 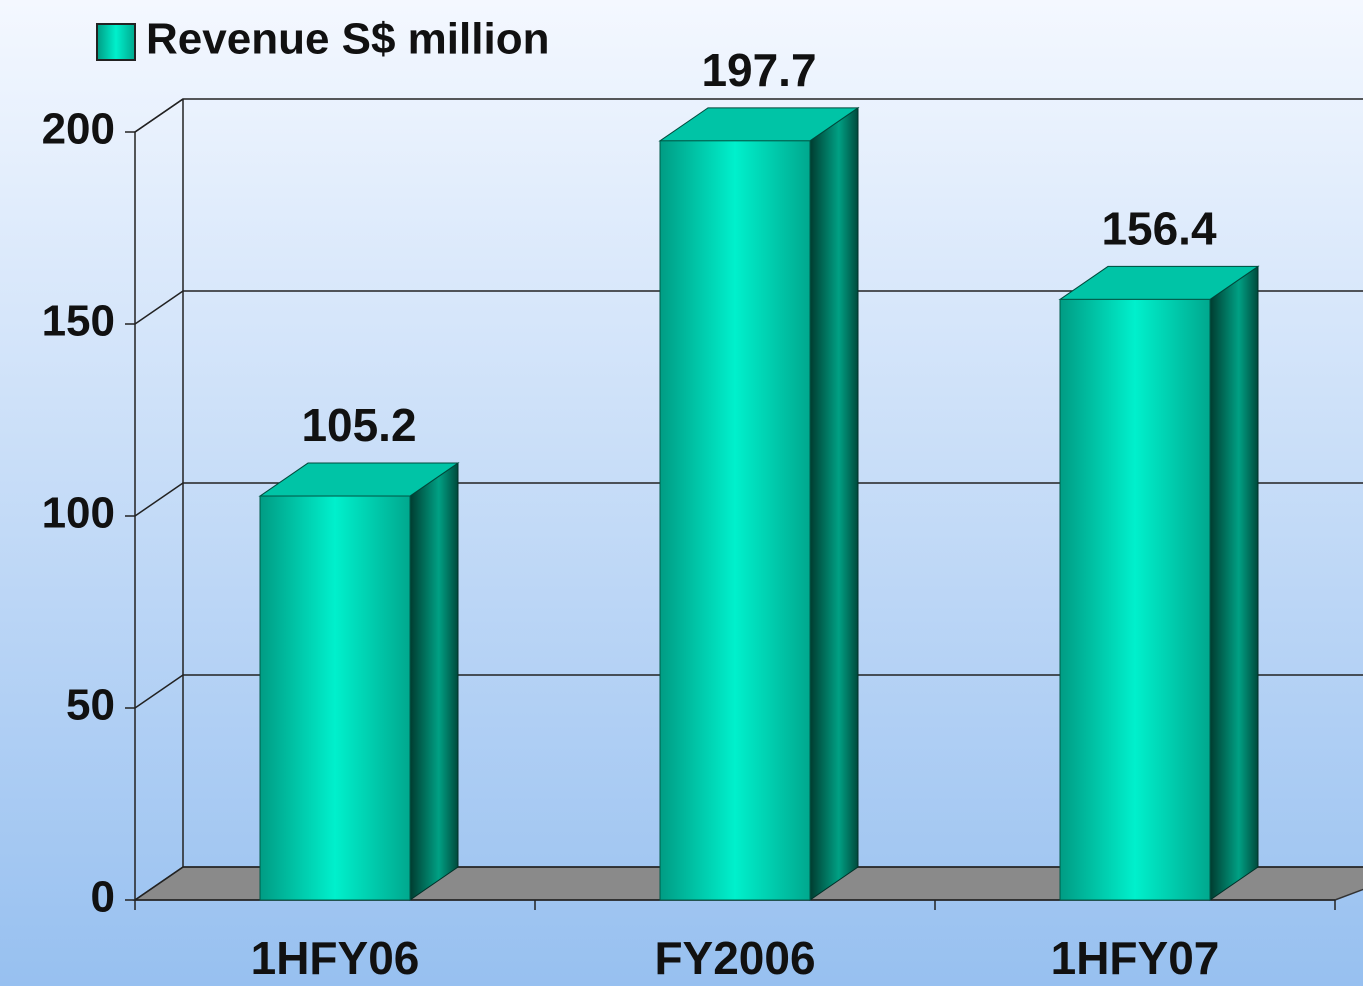 I want to click on x-tick-label: 1HFY06, so click(x=335, y=958).